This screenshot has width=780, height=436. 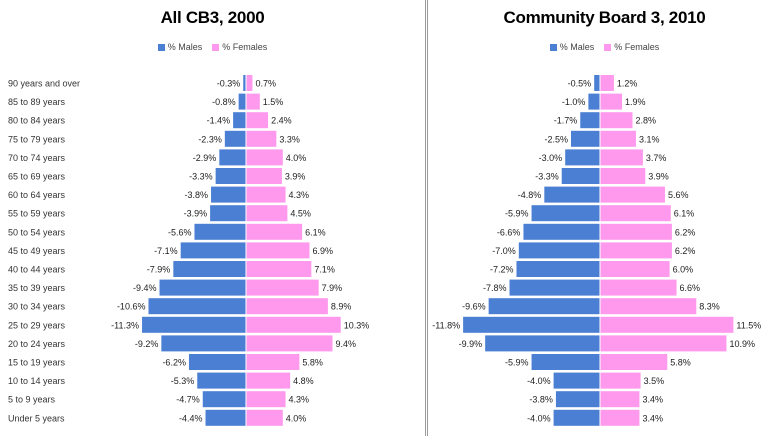 What do you see at coordinates (37, 363) in the screenshot?
I see `category-label: 15 to 19 years` at bounding box center [37, 363].